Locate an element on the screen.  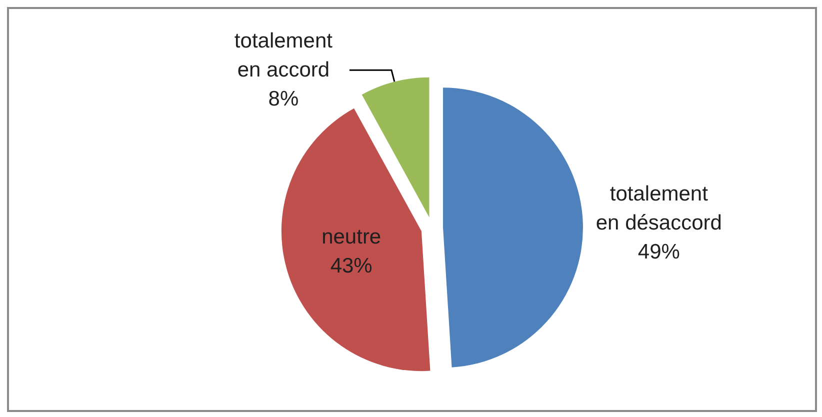
slice-label: totalement en désaccord is located at coordinates (659, 208).